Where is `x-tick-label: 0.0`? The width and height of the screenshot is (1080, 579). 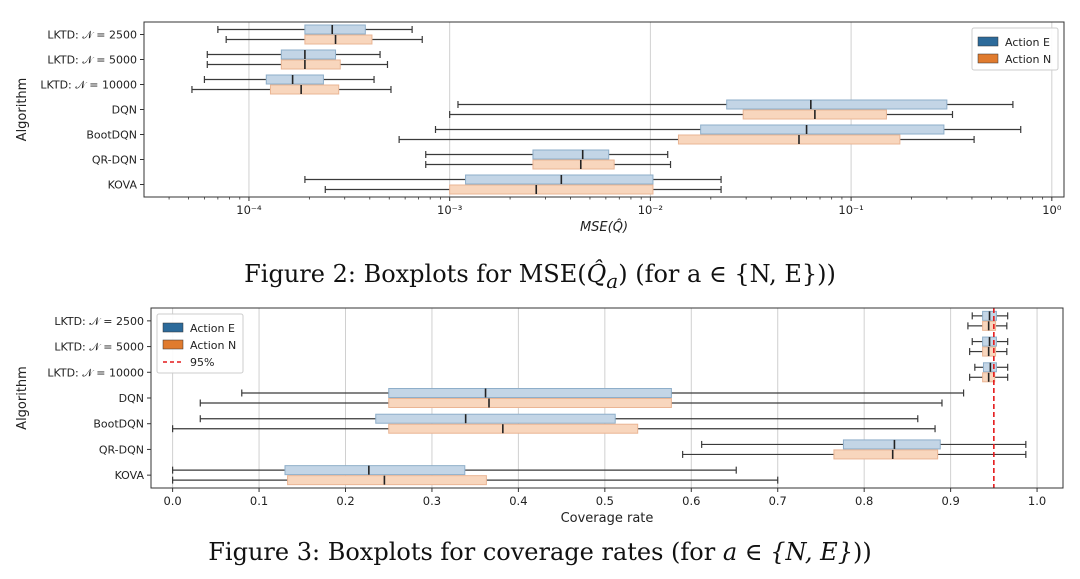
x-tick-label: 0.0 is located at coordinates (172, 501).